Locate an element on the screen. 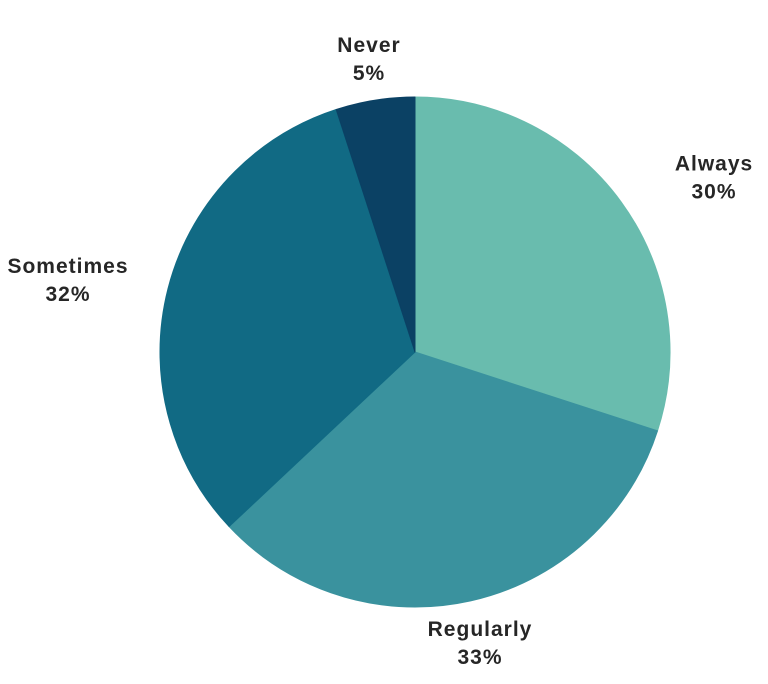  svg-text: Regularly is located at coordinates (480, 629).